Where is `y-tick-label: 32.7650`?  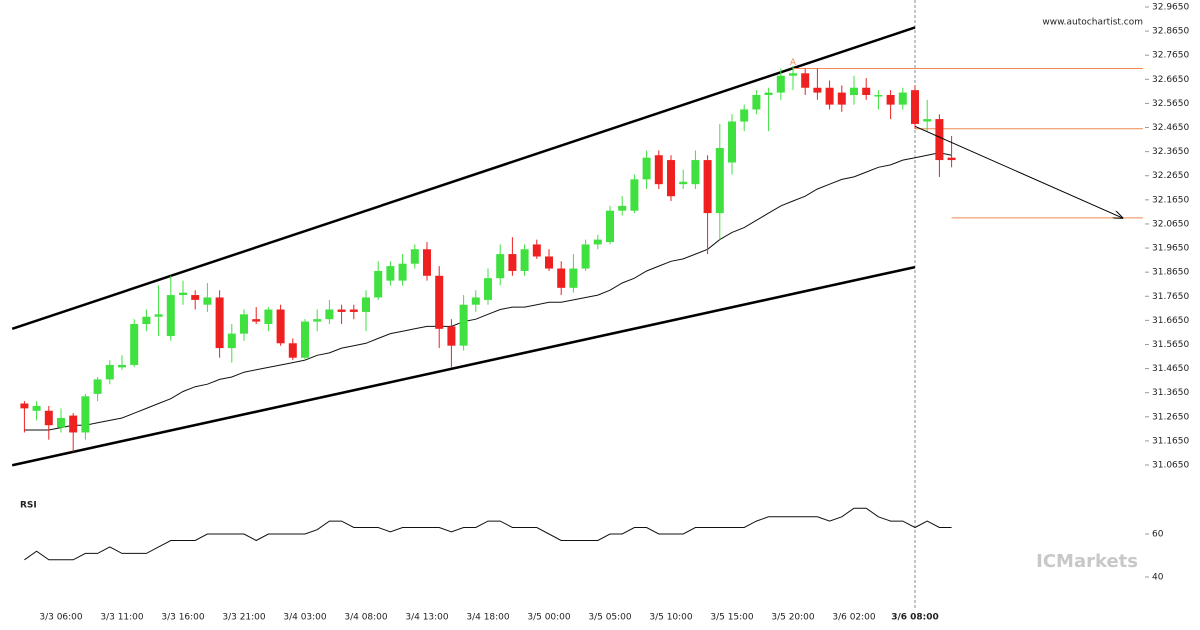
y-tick-label: 32.7650 is located at coordinates (1170, 56).